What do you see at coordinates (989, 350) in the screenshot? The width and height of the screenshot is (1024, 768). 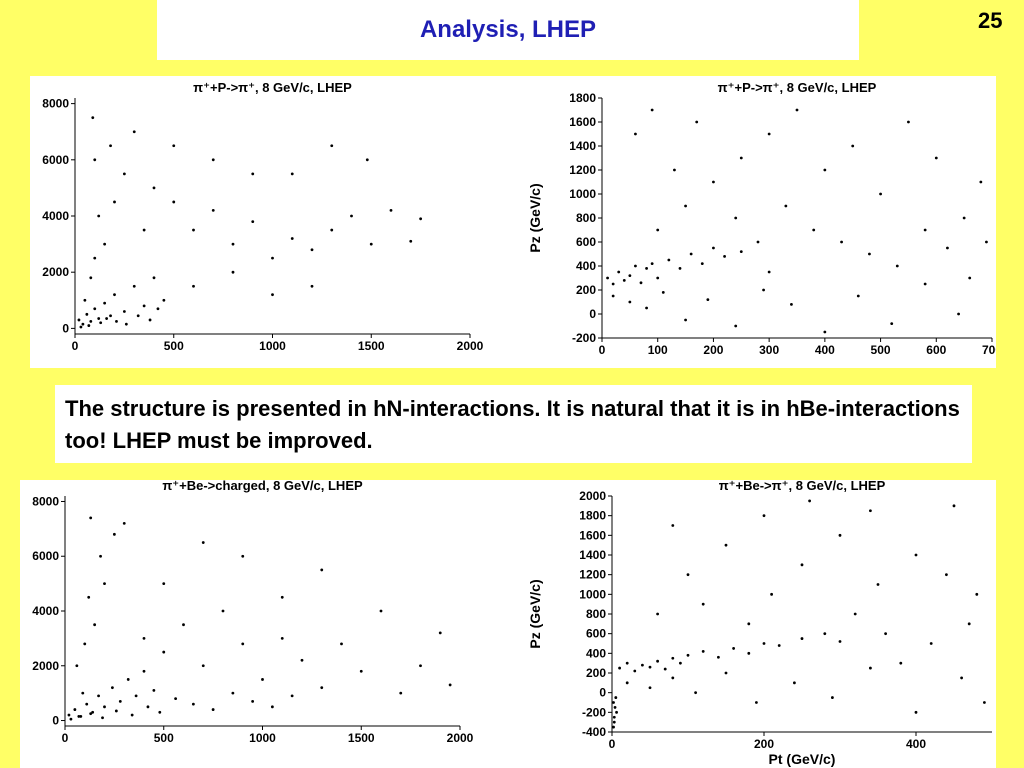 I see `x-tick-label: 700` at bounding box center [989, 350].